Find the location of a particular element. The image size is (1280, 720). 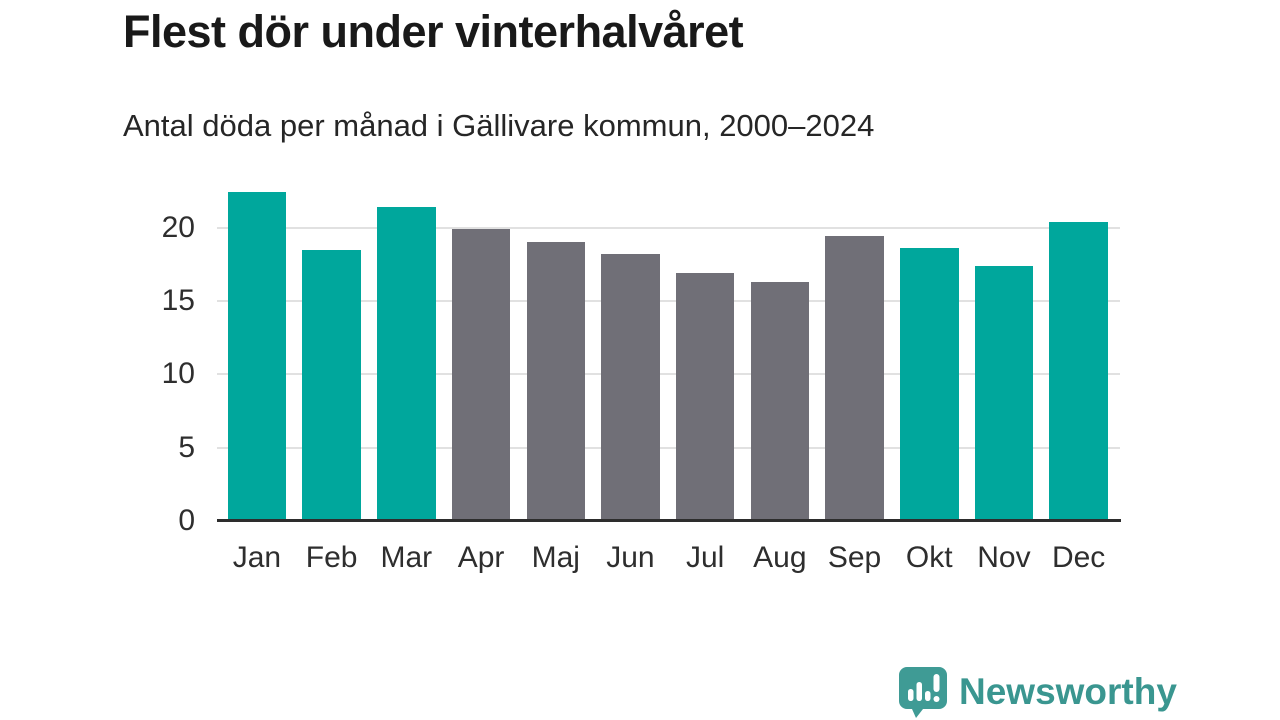

bar-feb is located at coordinates (331, 385).